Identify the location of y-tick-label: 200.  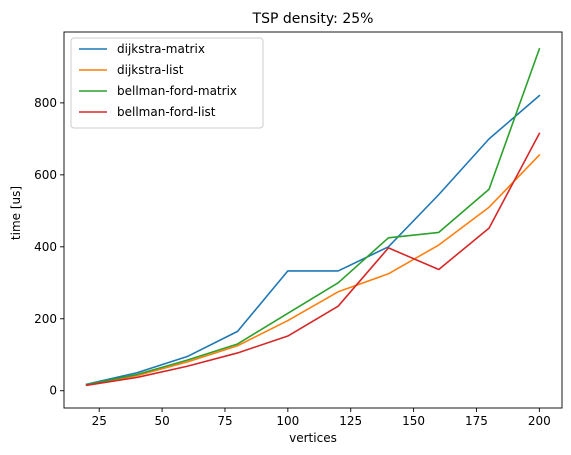
(45, 319).